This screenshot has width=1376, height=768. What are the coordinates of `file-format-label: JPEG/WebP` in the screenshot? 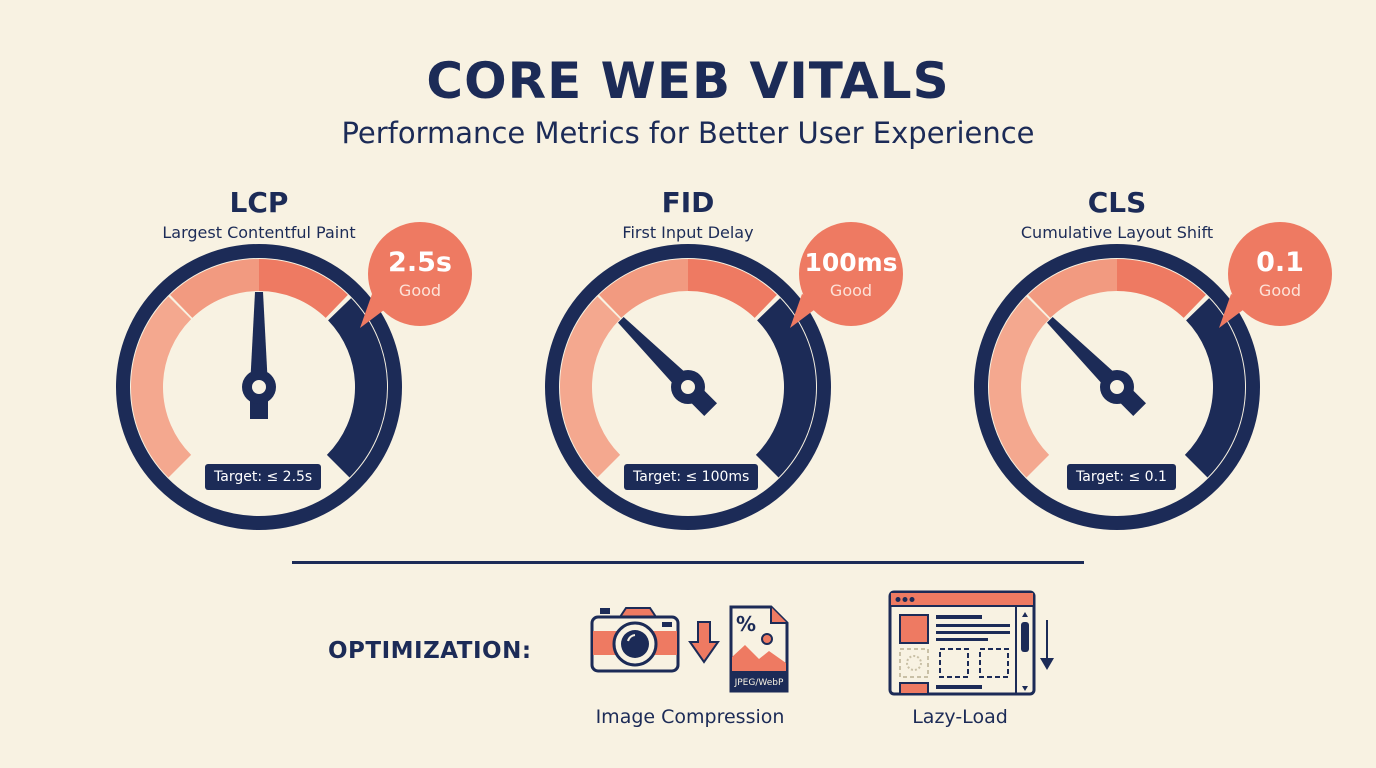 It's located at (759, 683).